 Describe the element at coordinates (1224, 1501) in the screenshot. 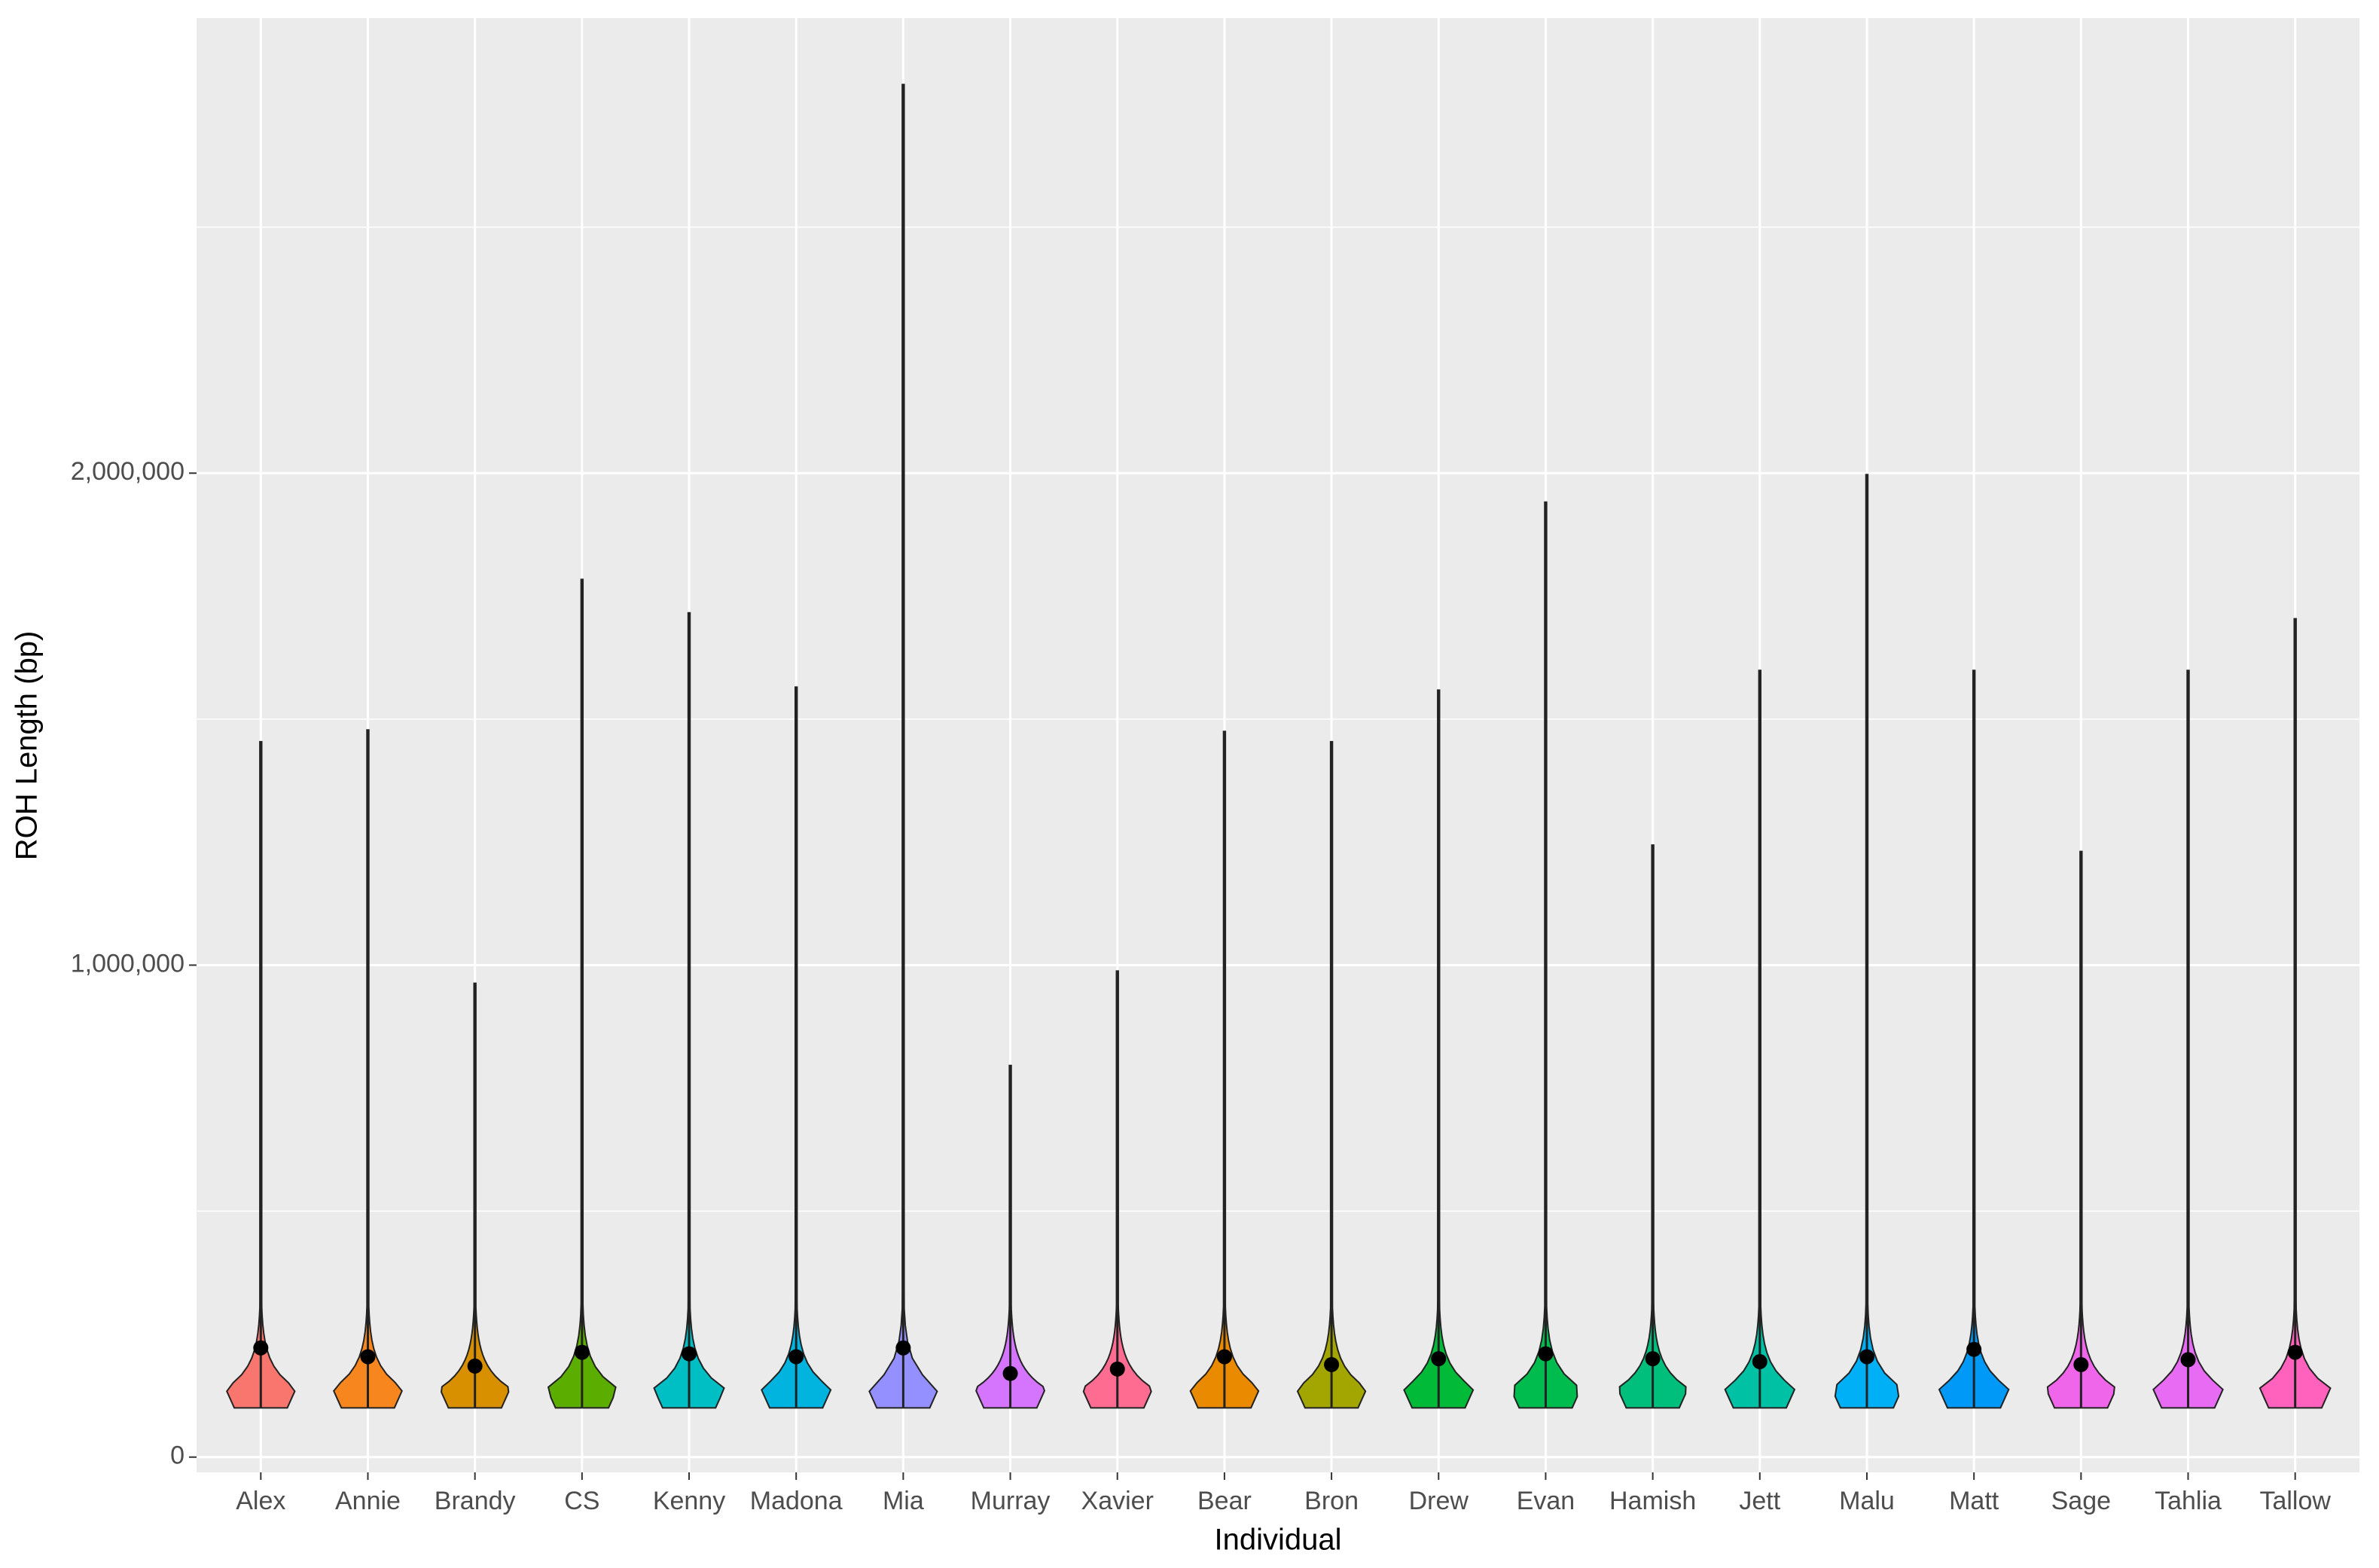

I see `x-tick-label: Bear` at that location.